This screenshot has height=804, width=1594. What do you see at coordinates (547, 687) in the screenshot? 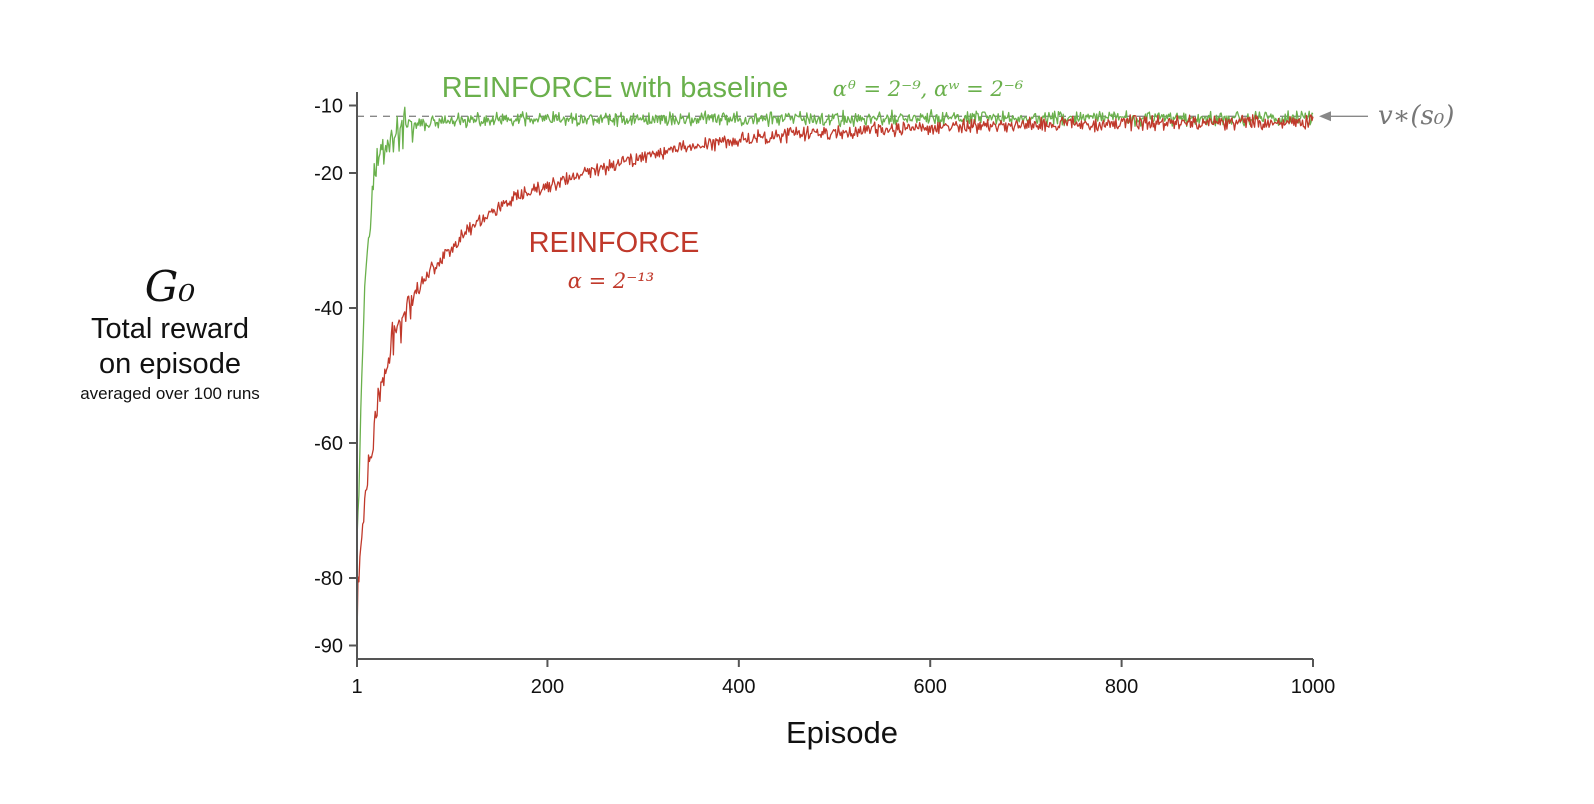
I see `x-tick-label: 200` at bounding box center [547, 687].